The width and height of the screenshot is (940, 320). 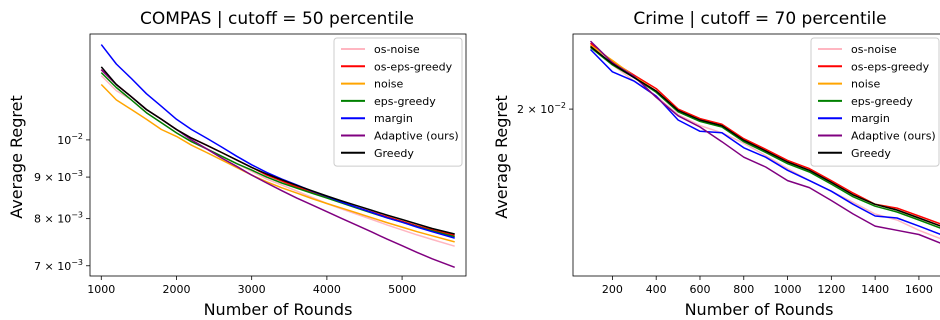 What do you see at coordinates (397, 49) in the screenshot?
I see `compas-legend-label-0: os-noise` at bounding box center [397, 49].